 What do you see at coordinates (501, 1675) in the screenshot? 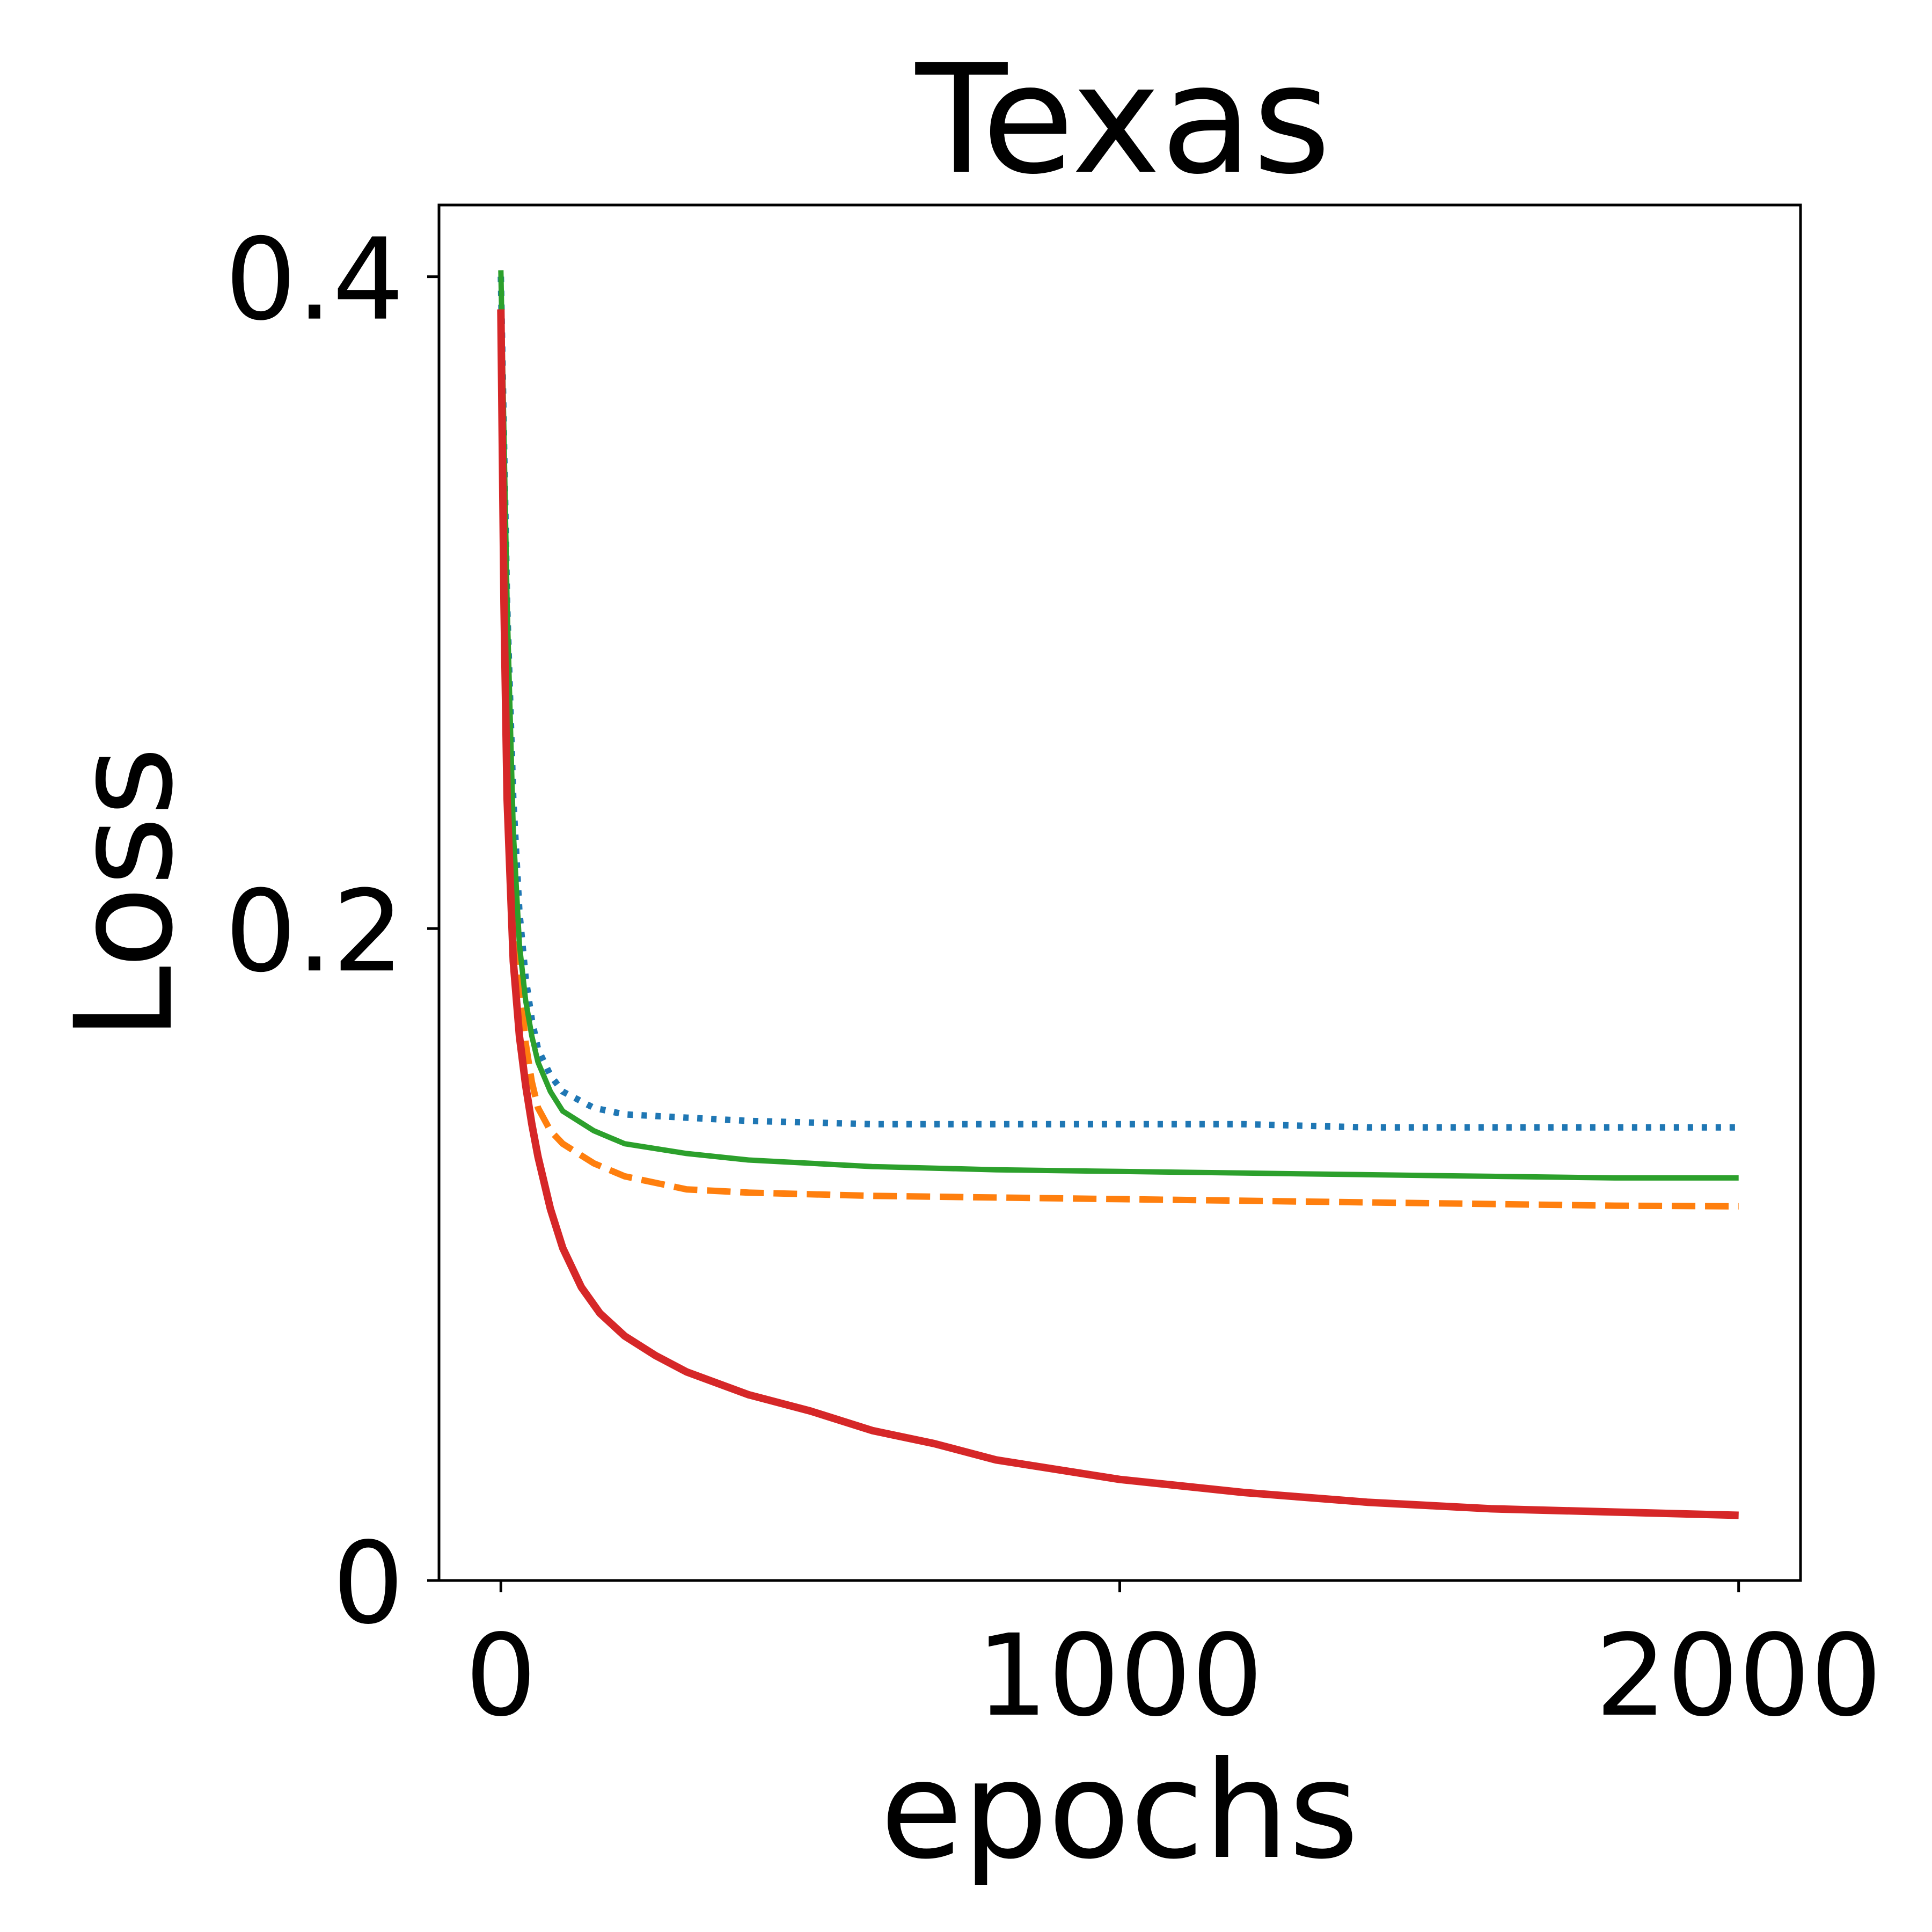
I see `x-tick-label: 0` at bounding box center [501, 1675].